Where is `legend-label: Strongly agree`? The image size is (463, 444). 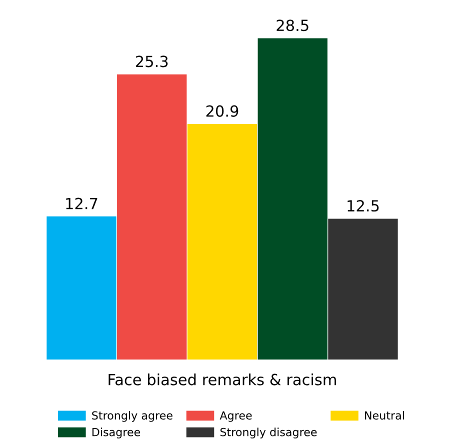
legend-label: Strongly agree is located at coordinates (132, 416).